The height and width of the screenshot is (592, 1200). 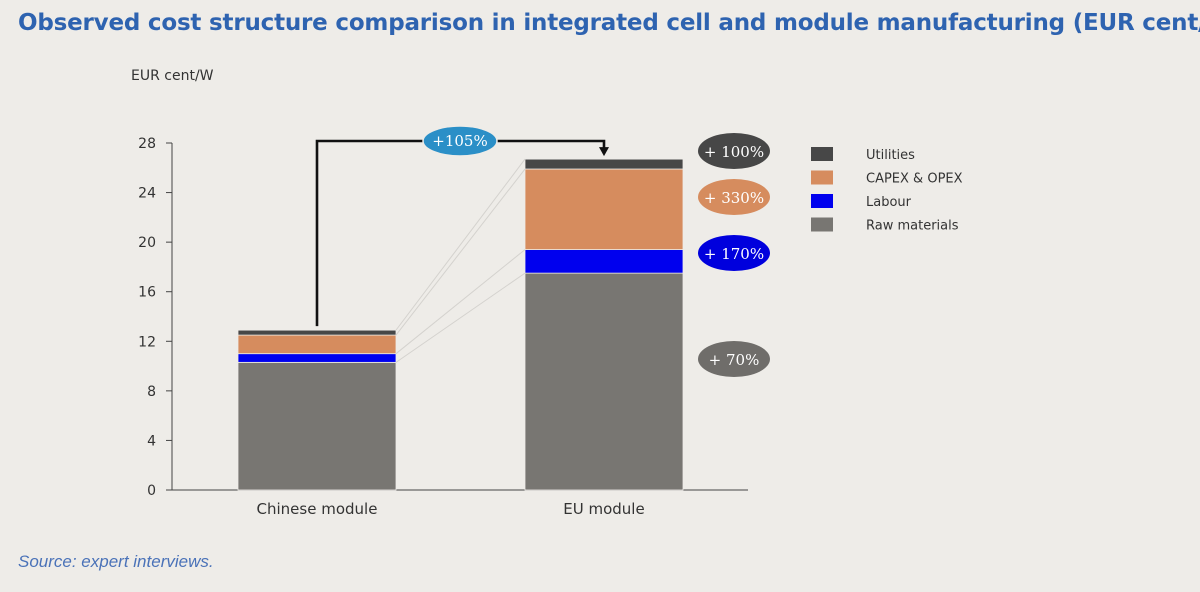 I want to click on y-tick-label: 8, so click(x=151, y=392).